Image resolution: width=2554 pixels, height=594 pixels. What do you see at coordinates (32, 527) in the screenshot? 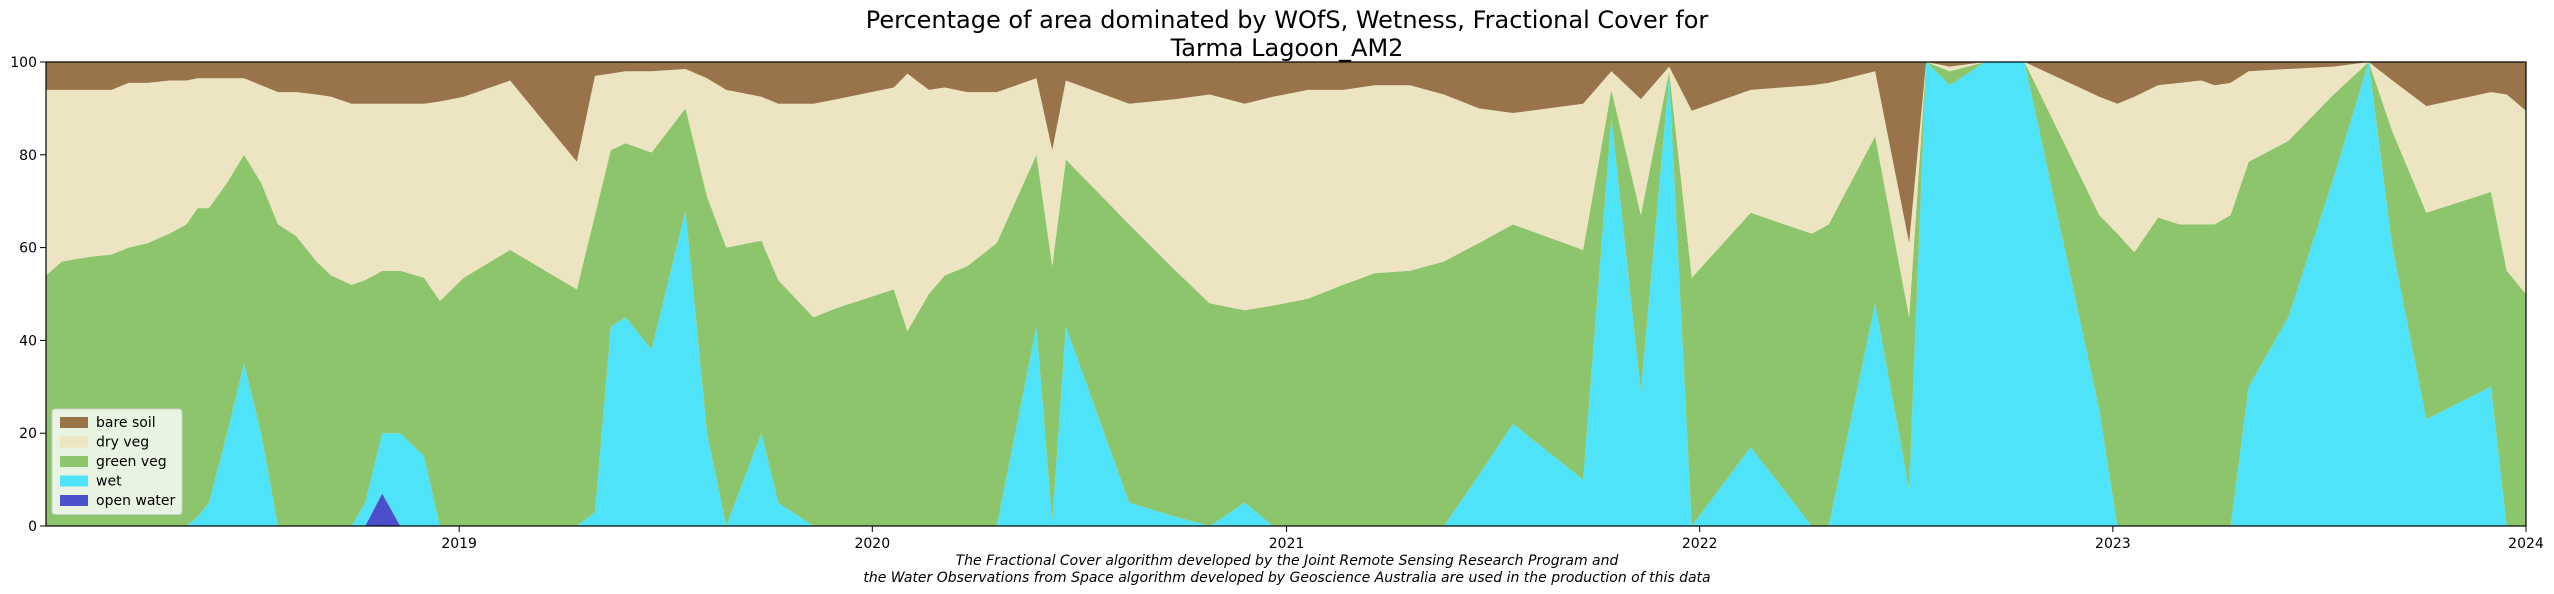
I see `y-tick-label: 0` at bounding box center [32, 527].